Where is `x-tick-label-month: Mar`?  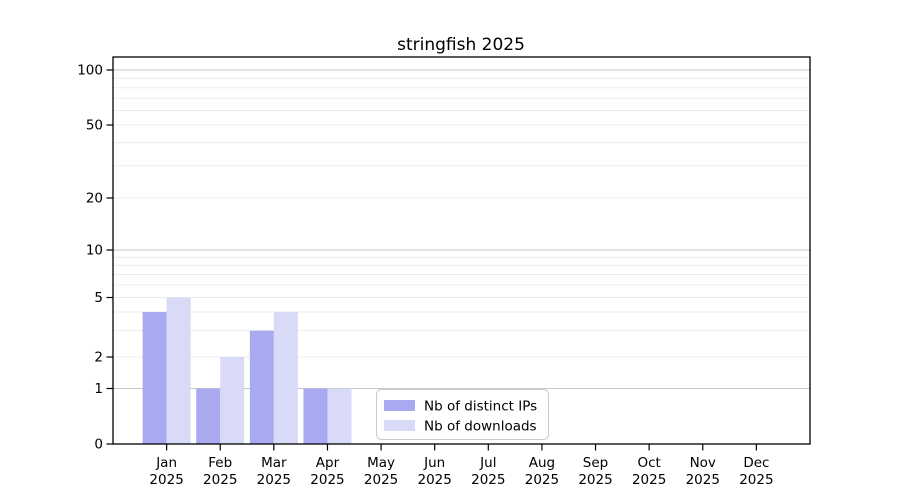 x-tick-label-month: Mar is located at coordinates (274, 463).